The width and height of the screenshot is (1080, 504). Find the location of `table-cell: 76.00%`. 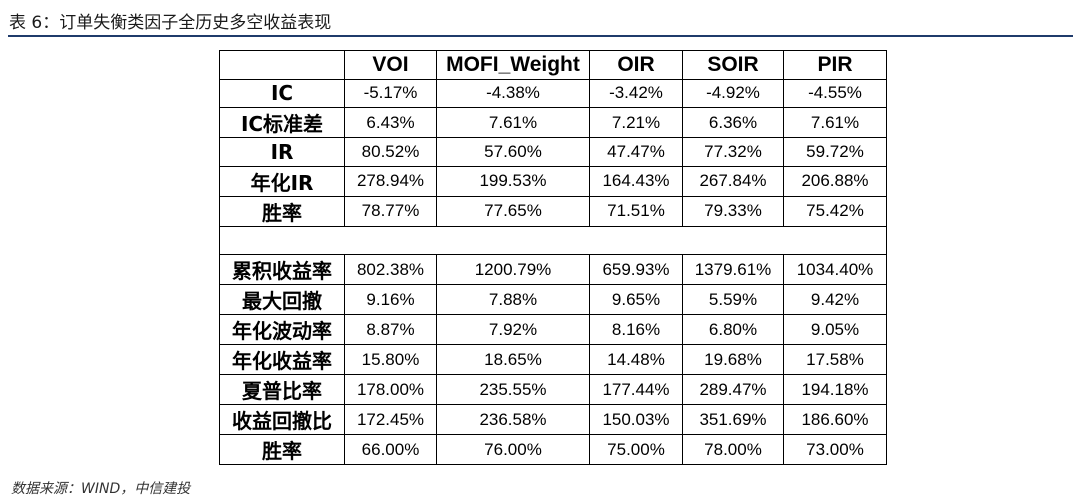

table-cell: 76.00% is located at coordinates (513, 450).